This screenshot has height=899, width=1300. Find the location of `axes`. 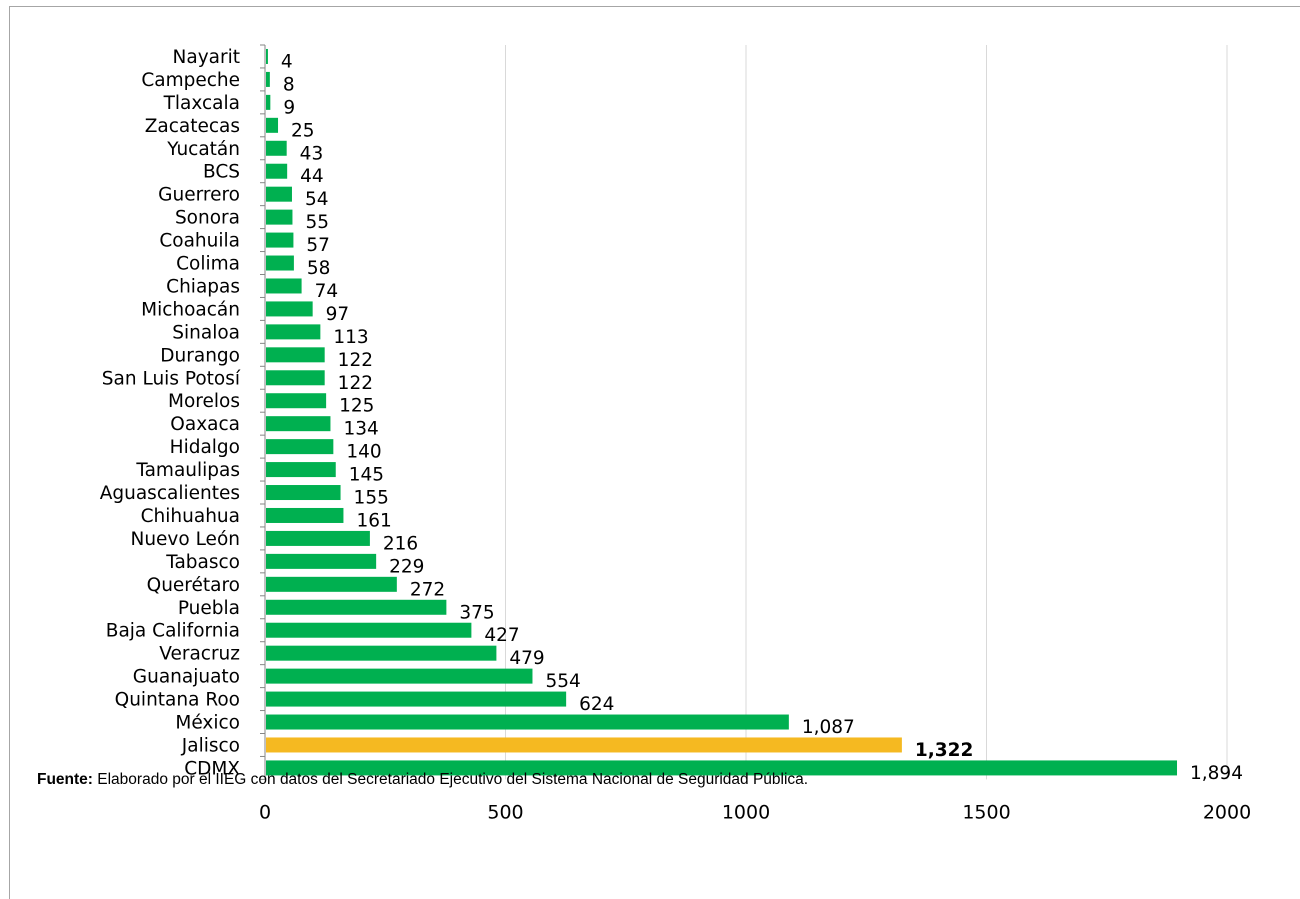

axes is located at coordinates (263, 412).